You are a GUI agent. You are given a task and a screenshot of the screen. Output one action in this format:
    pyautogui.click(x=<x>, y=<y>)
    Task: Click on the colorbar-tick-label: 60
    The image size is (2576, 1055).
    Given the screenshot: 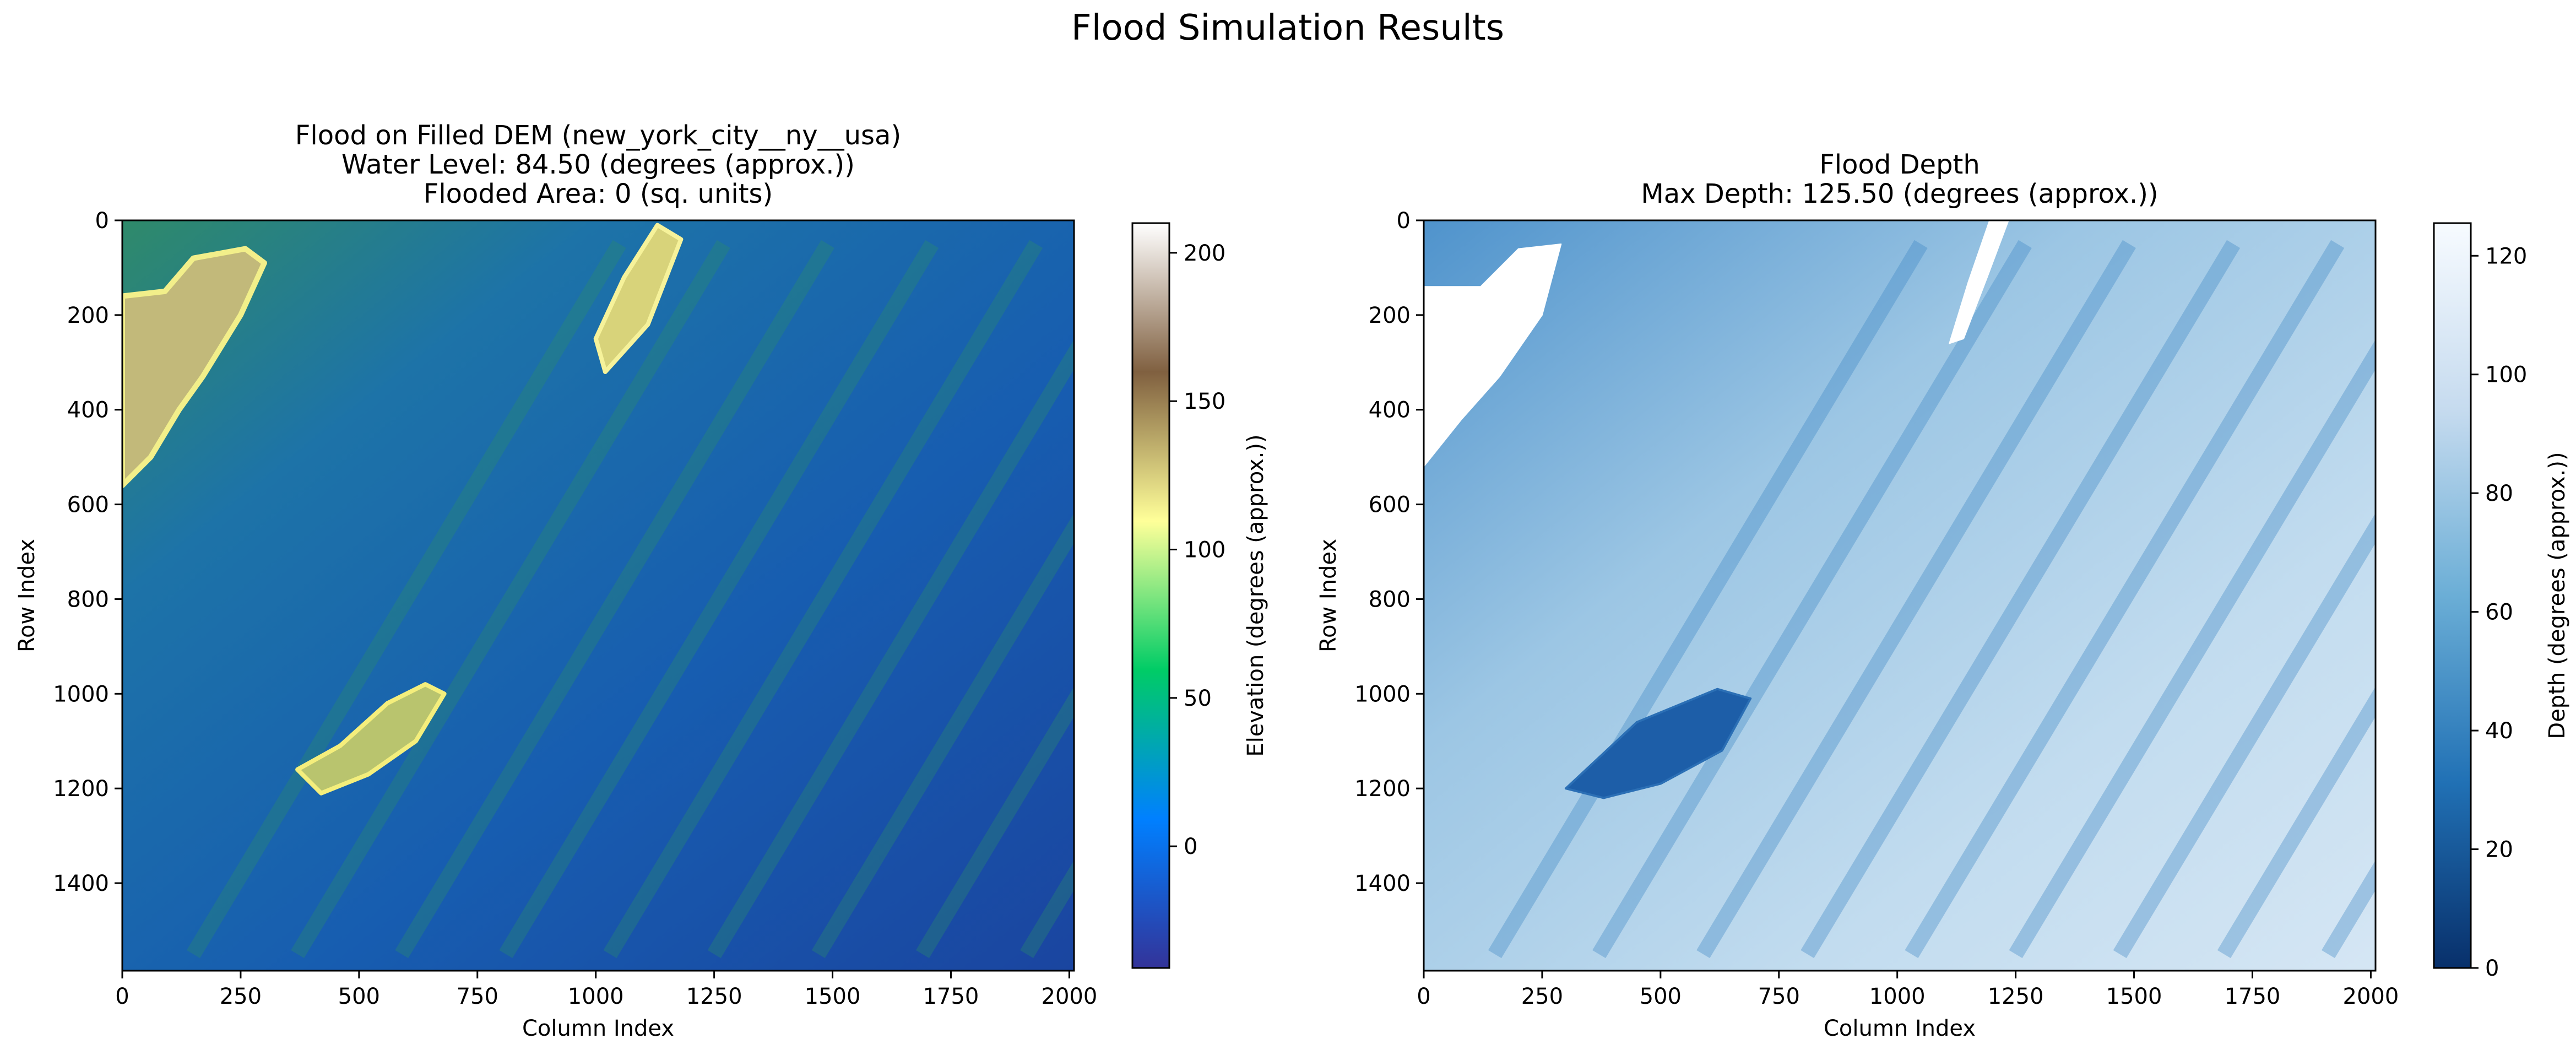 What is the action you would take?
    pyautogui.click(x=2499, y=612)
    